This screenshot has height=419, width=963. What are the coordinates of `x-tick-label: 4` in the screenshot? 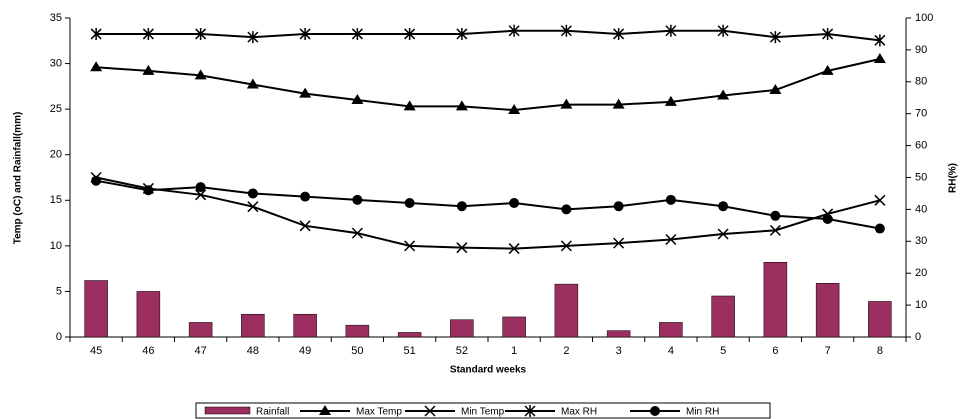 It's located at (671, 351).